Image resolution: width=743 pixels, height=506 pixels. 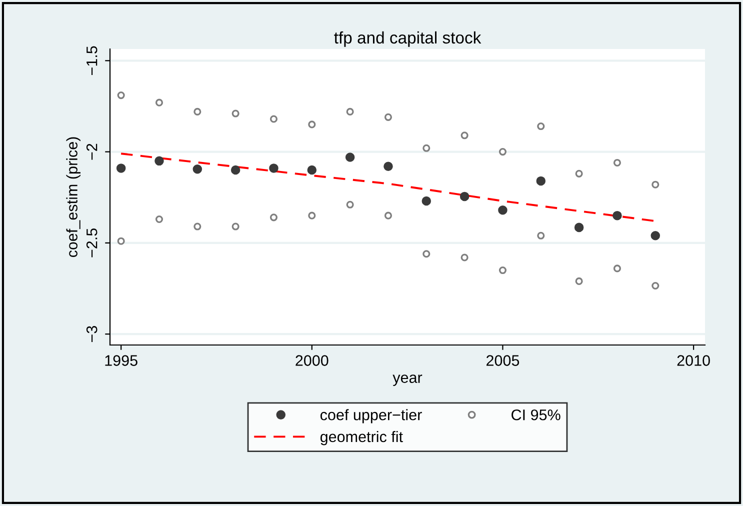 I want to click on x-tick-label: 2010, so click(x=693, y=360).